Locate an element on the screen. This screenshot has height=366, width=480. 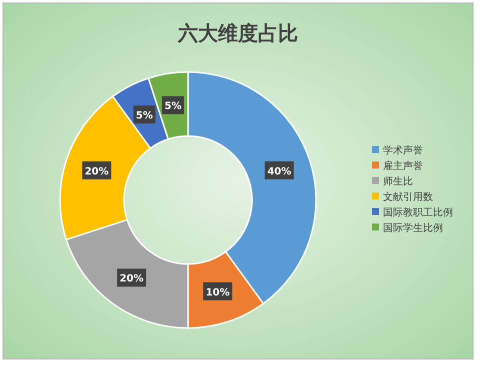
legend-label: 国际教职工比例 is located at coordinates (418, 212).